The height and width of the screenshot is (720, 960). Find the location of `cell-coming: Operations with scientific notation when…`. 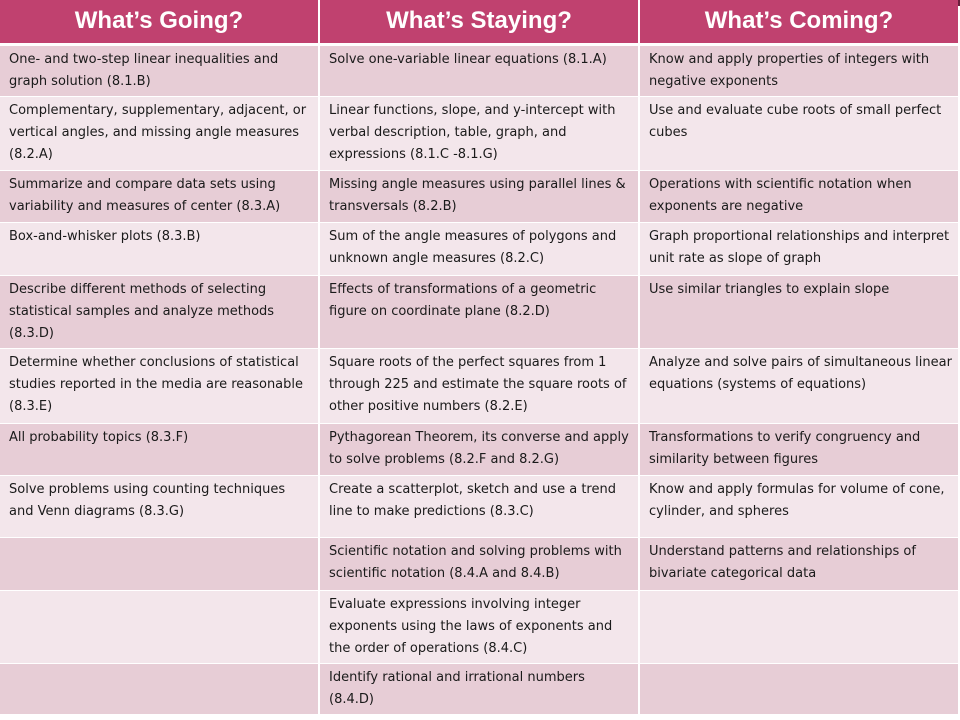

cell-coming: Operations with scientific notation when… is located at coordinates (798, 196).